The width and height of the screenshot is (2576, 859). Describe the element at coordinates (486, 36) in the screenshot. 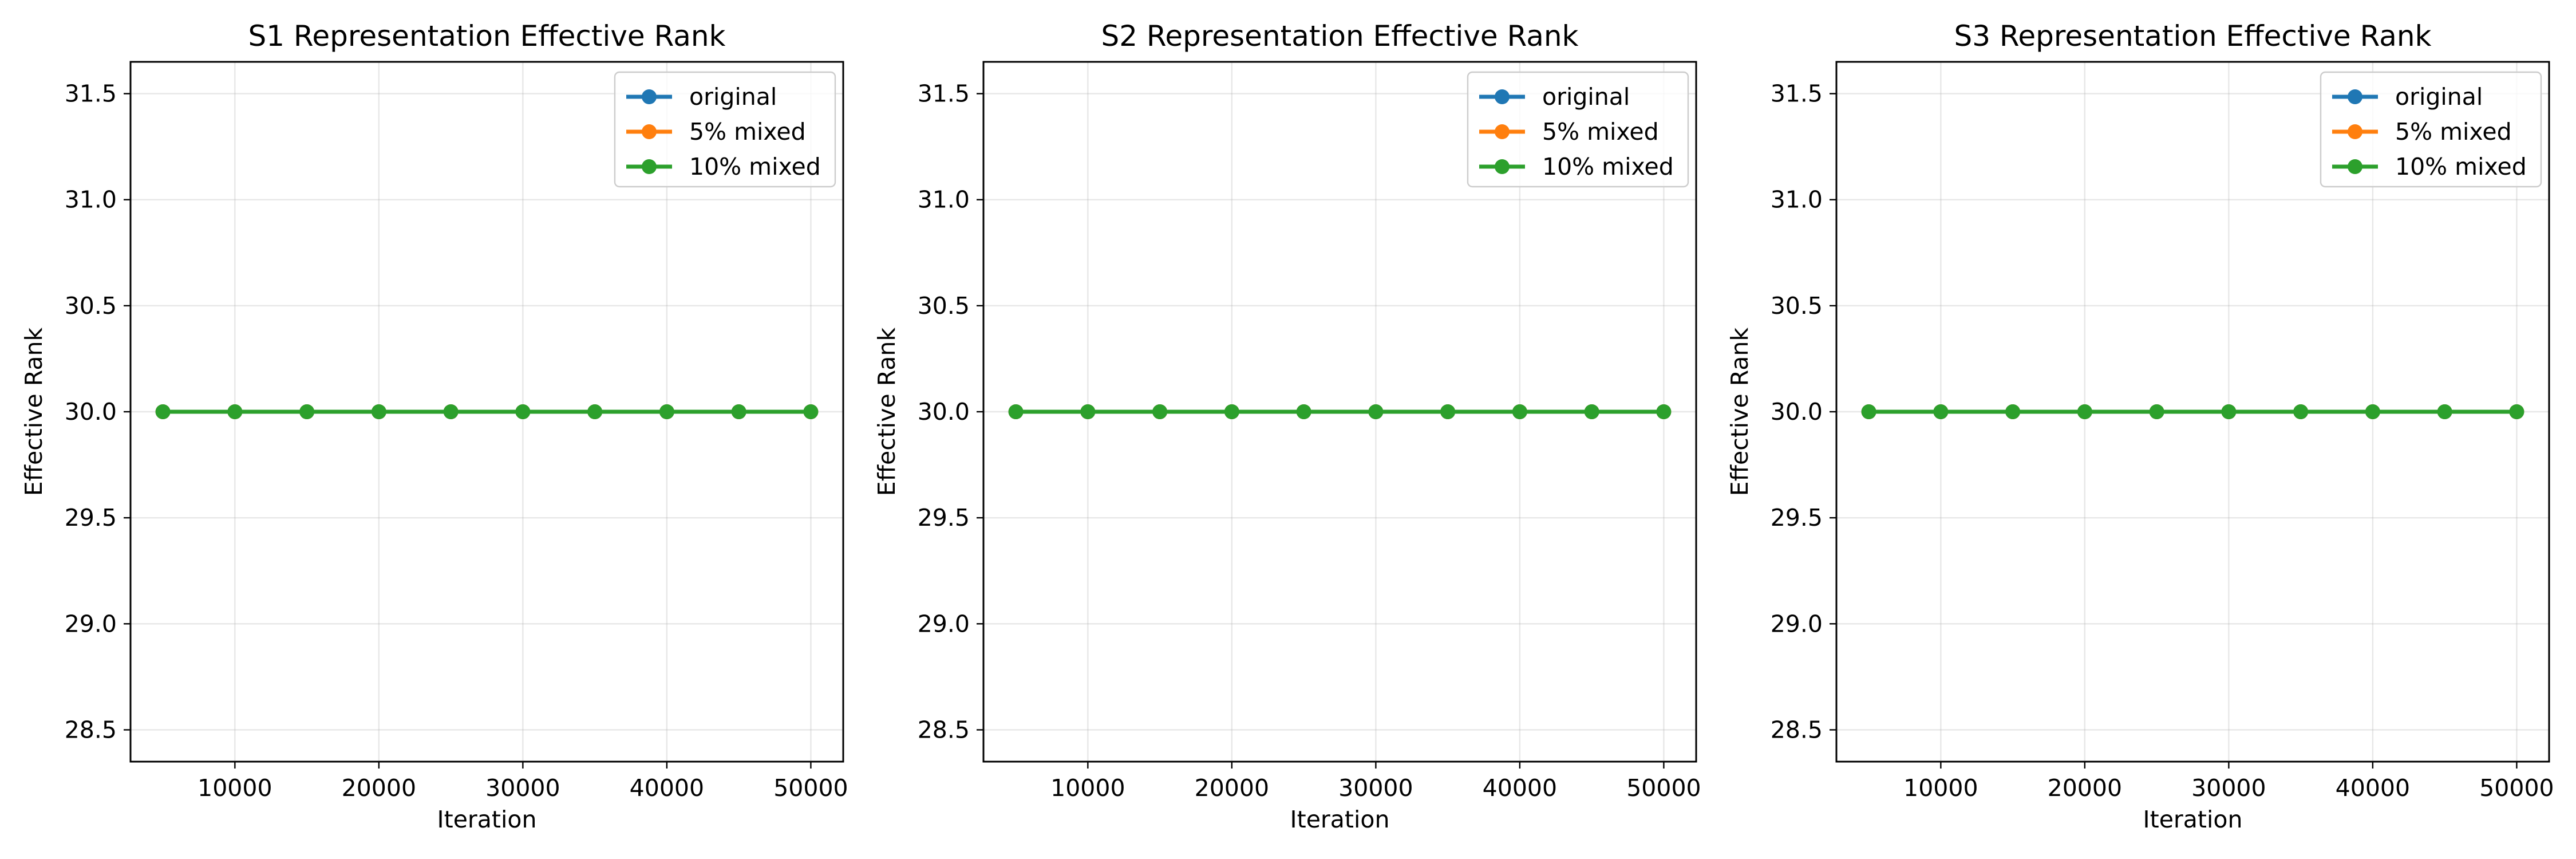

I see `chart-title: S1 Representation Effective Rank` at that location.